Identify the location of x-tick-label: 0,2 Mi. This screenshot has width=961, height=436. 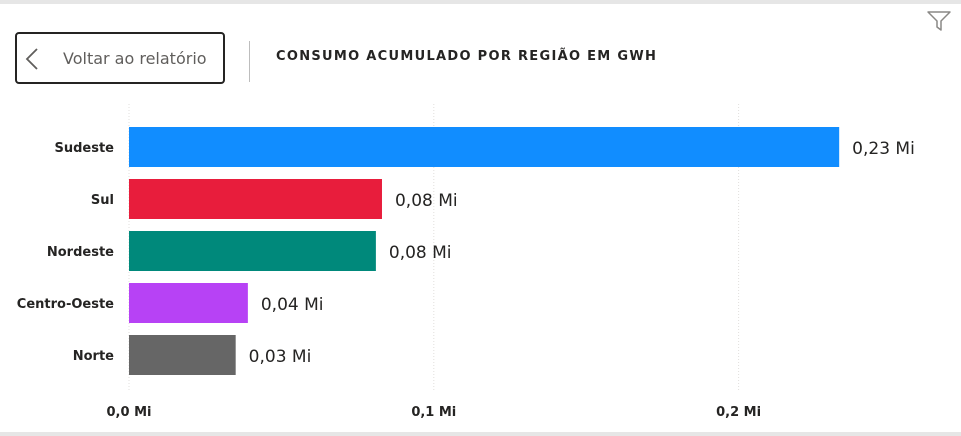
(738, 412).